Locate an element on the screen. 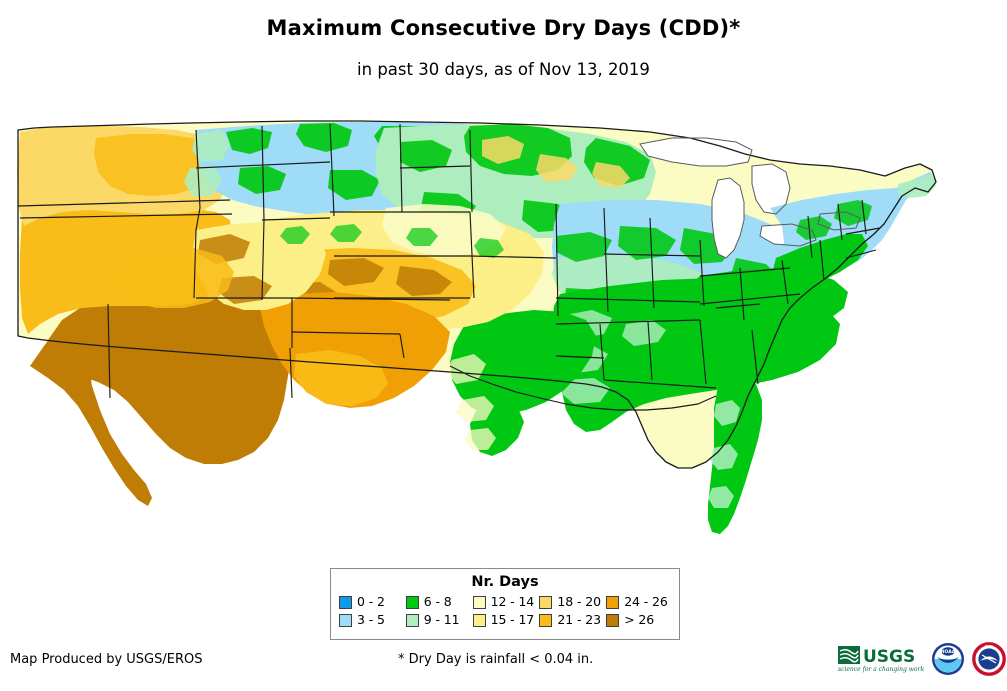 Image resolution: width=1007 pixels, height=691 pixels. dry-day-footnote: * Dry Day is rainfall < 0.04 in. is located at coordinates (496, 659).